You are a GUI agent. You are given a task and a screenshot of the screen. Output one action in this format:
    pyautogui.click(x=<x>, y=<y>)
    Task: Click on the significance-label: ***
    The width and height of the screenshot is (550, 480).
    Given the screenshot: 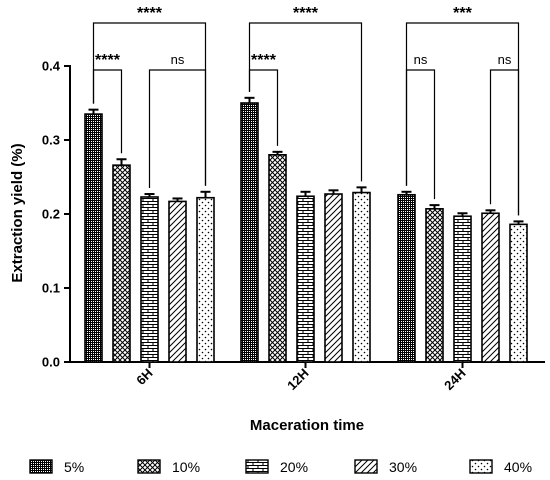 What is the action you would take?
    pyautogui.click(x=462, y=13)
    